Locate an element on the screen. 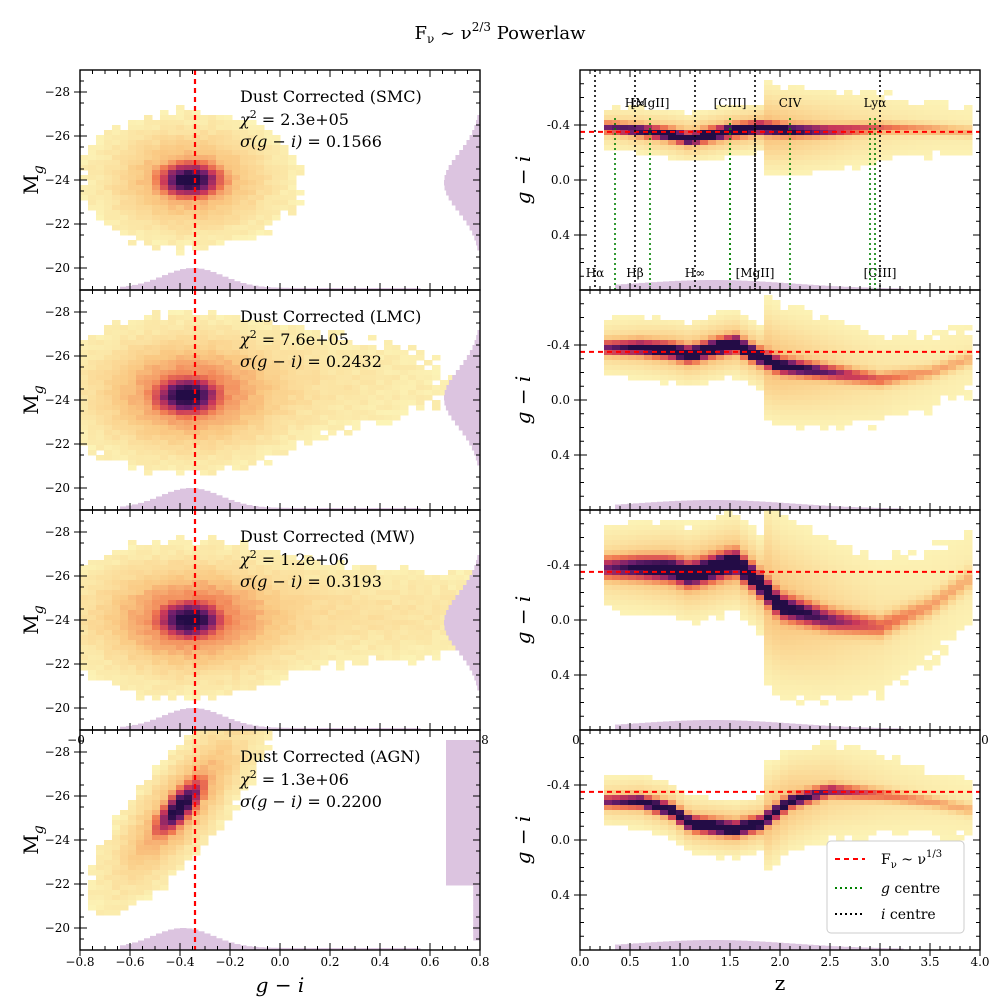 This screenshot has height=1000, width=1000. emission-line-label: H∞ is located at coordinates (695, 273).